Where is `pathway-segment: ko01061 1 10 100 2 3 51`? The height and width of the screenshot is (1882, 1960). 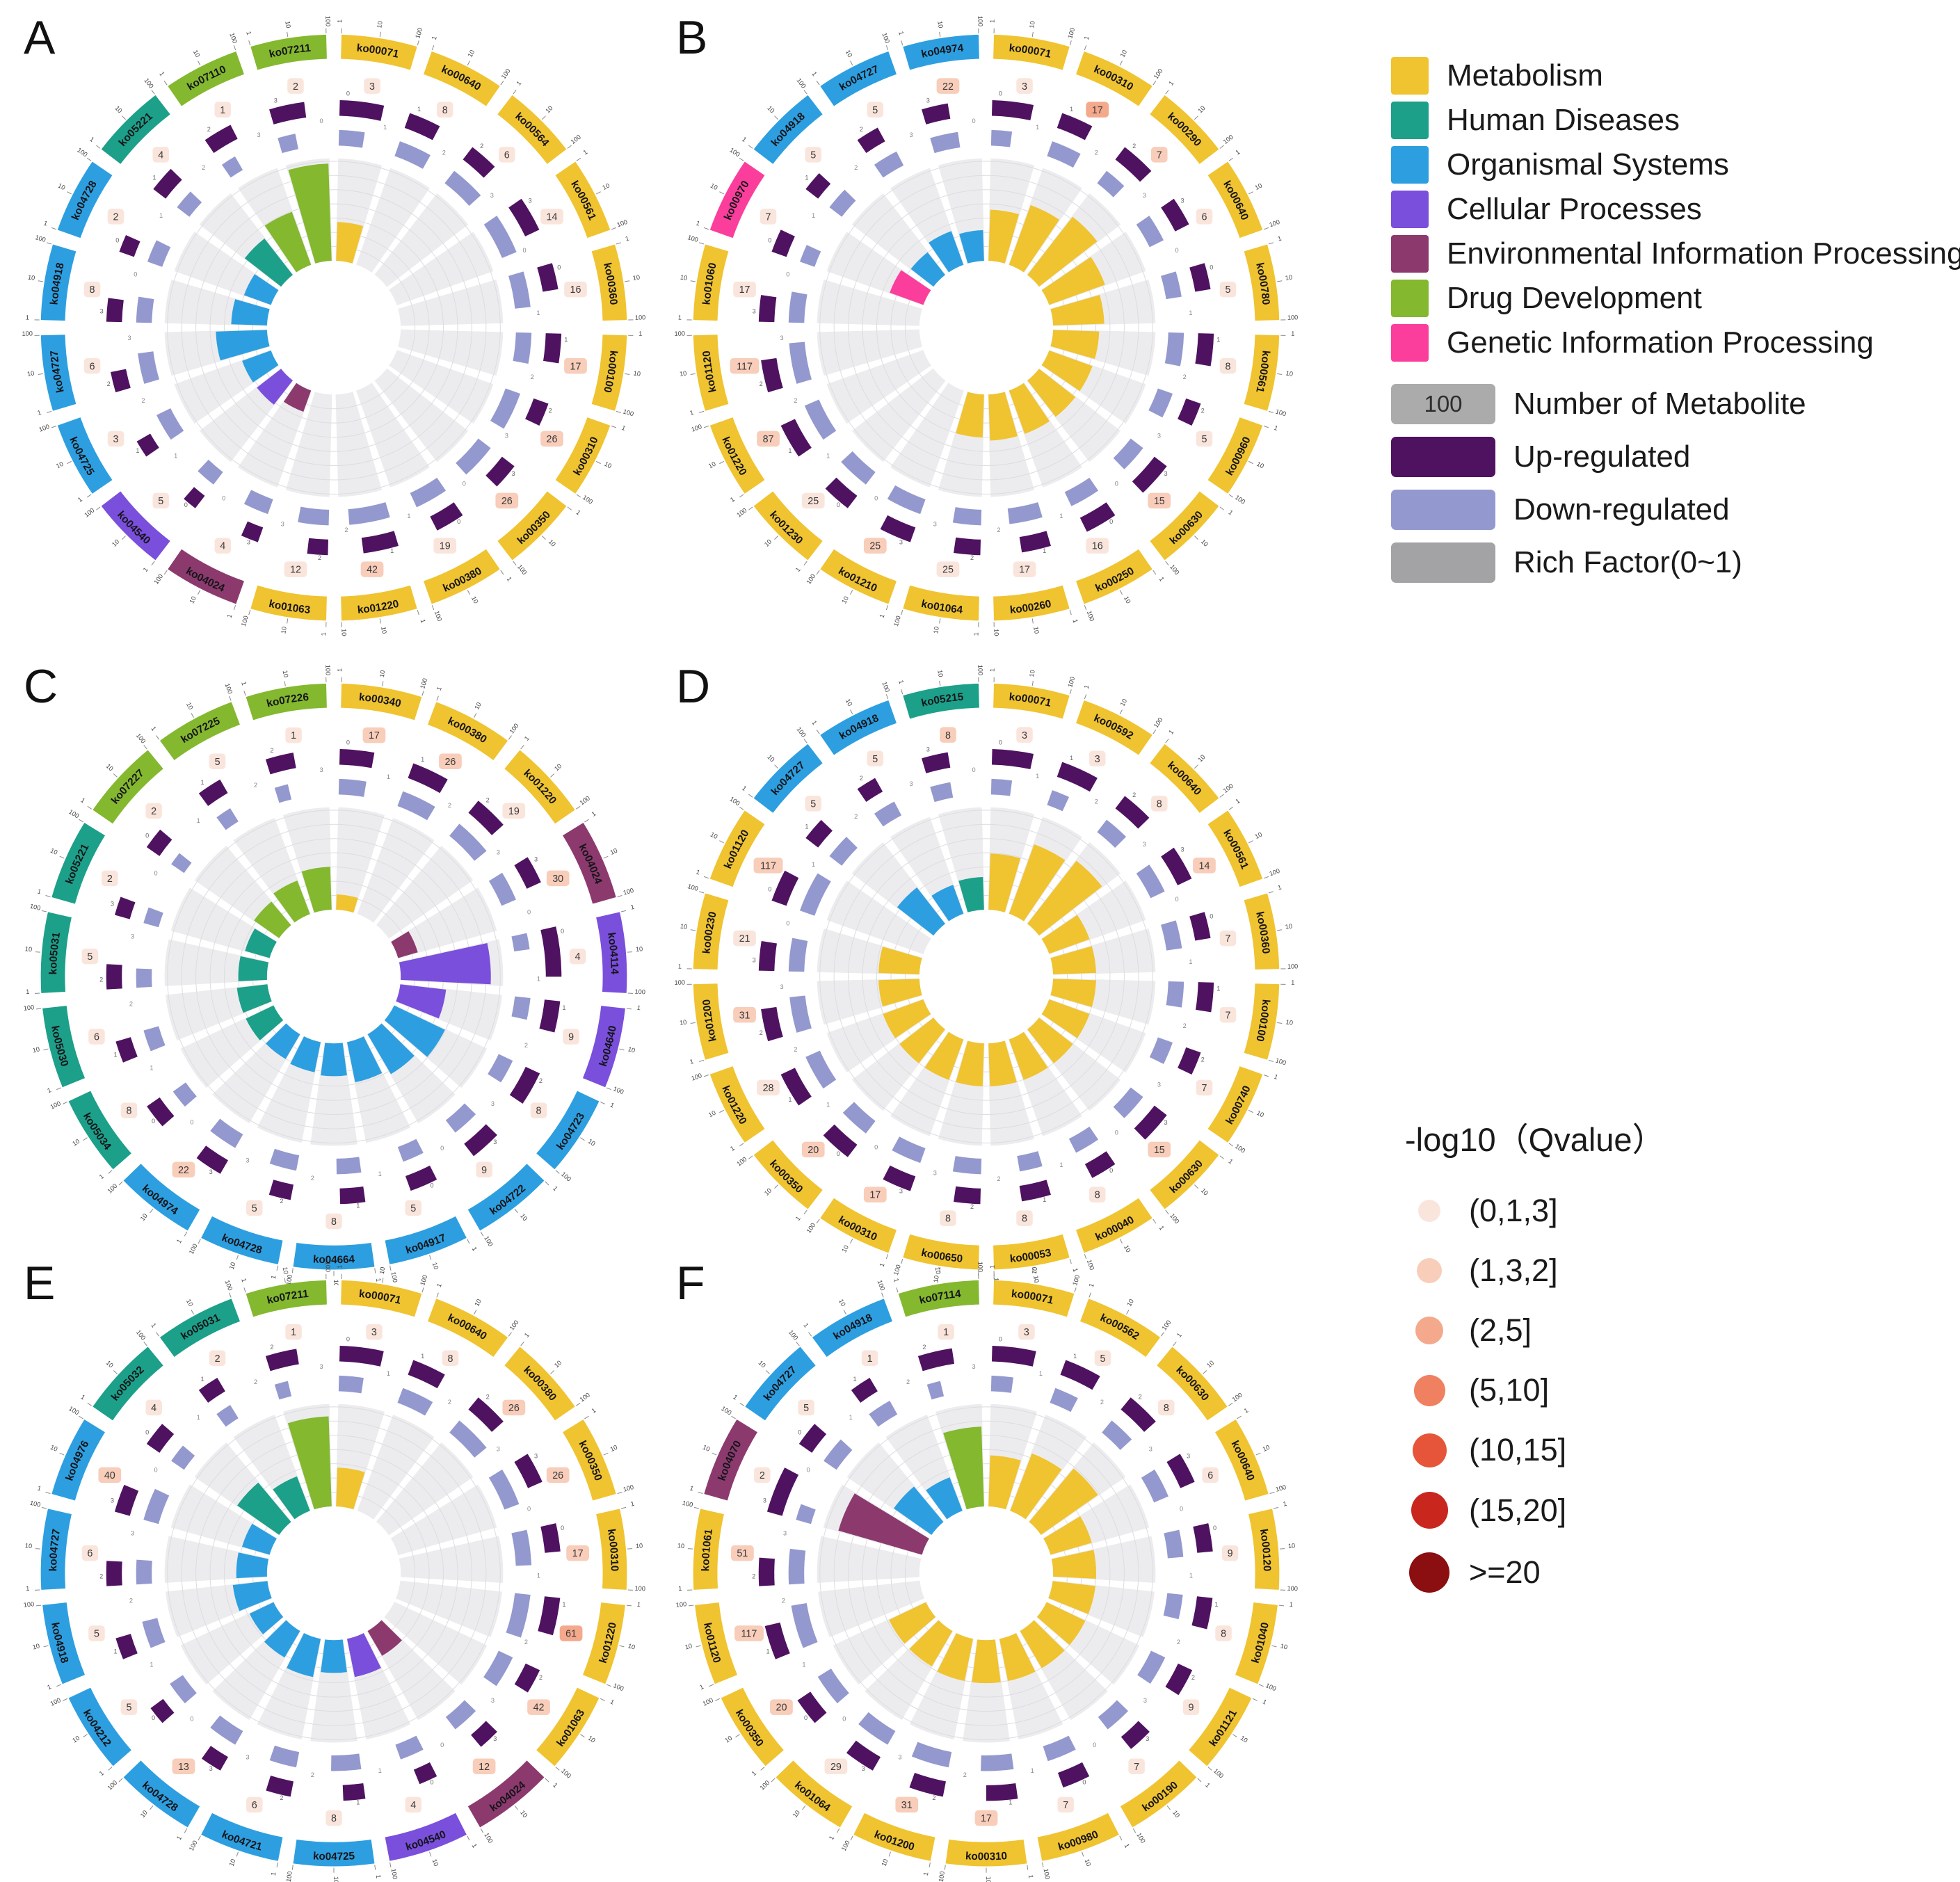 pathway-segment: ko01061 1 10 100 2 3 51 is located at coordinates (741, 1545).